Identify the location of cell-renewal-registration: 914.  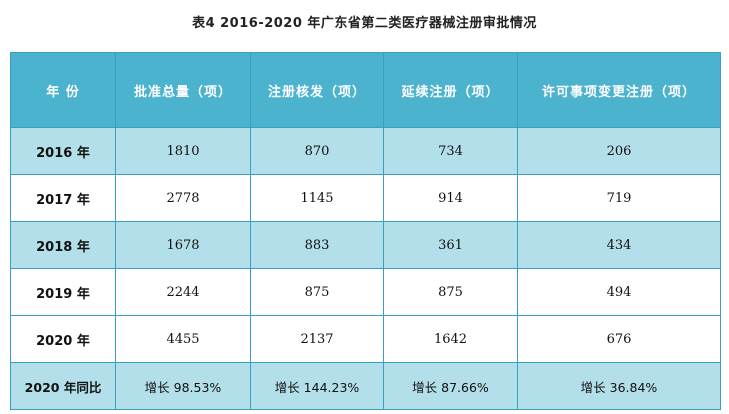
(450, 198).